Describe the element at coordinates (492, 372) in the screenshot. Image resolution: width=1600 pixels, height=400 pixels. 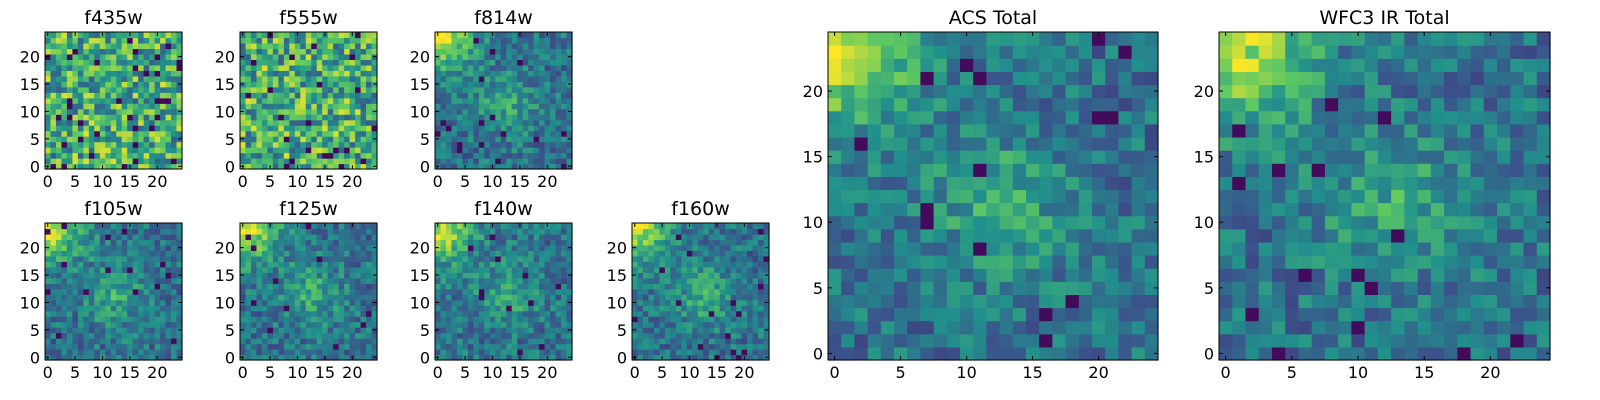
I see `x-tick-label: 10` at that location.